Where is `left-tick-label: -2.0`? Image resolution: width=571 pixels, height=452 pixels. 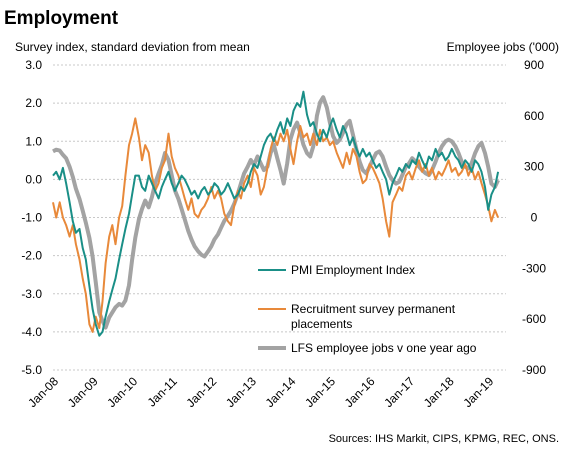 left-tick-label: -2.0 is located at coordinates (31, 256).